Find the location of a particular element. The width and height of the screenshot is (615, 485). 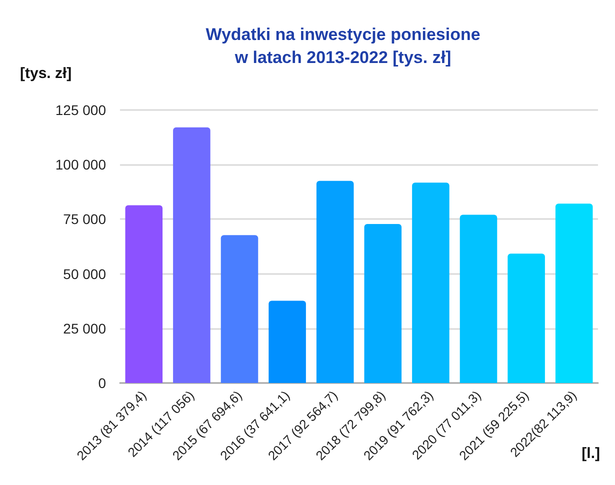

y-tick-label: 125 000 is located at coordinates (80, 110).